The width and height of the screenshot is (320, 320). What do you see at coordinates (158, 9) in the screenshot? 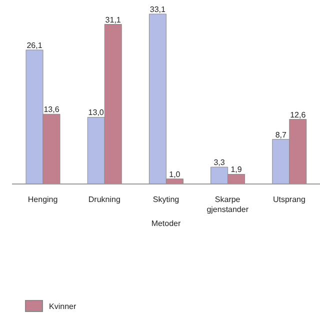
I see `data-label: 33,1` at bounding box center [158, 9].